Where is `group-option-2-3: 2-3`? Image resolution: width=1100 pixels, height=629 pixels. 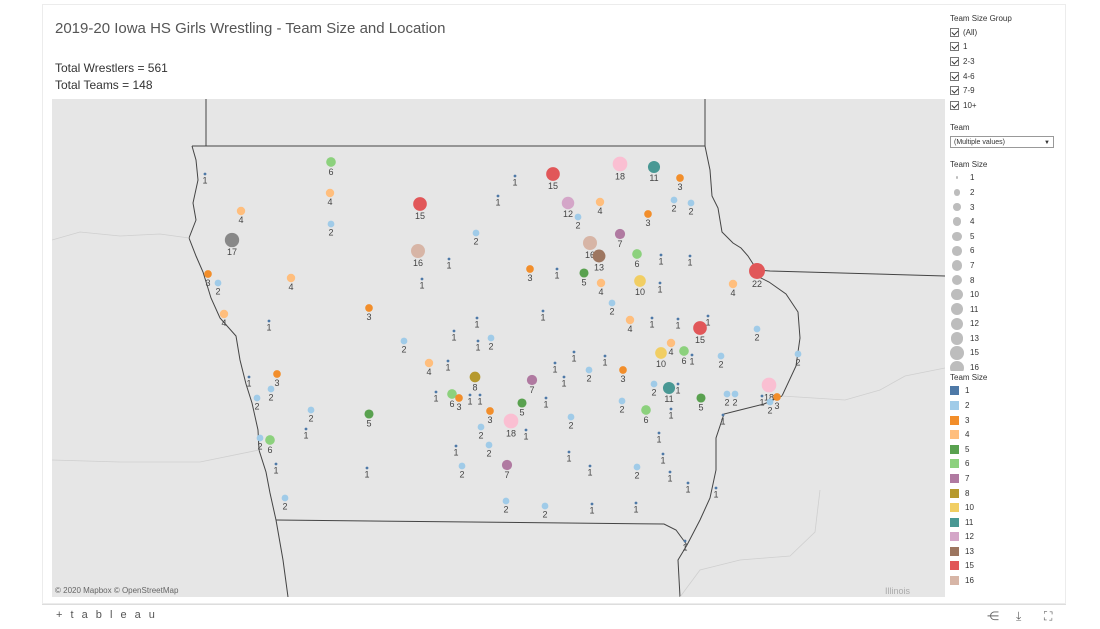
group-option-2-3: 2-3 is located at coordinates (1006, 61).